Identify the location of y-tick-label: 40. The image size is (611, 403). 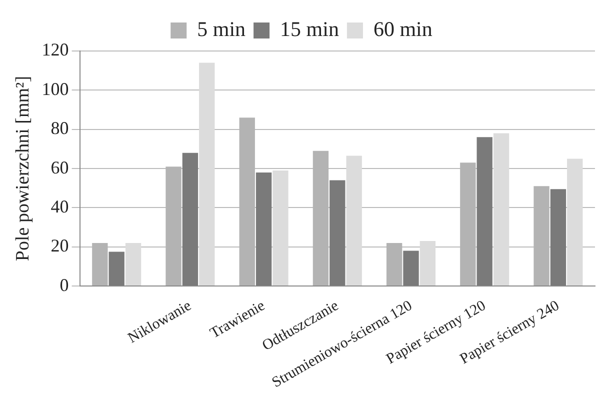
(59, 206).